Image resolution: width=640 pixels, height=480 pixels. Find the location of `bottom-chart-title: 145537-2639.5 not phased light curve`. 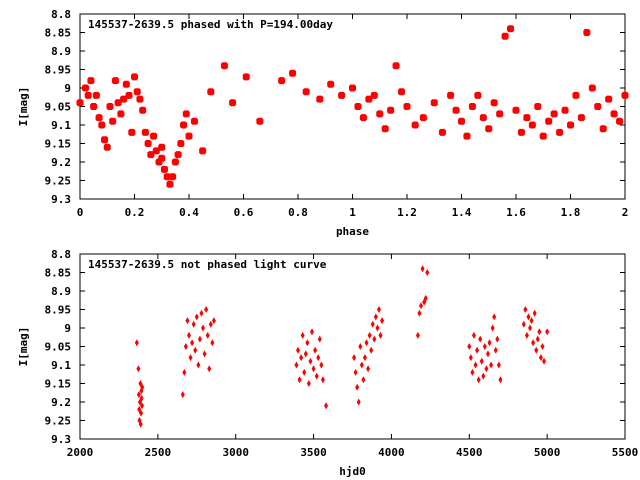

bottom-chart-title: 145537-2639.5 not phased light curve is located at coordinates (207, 264).